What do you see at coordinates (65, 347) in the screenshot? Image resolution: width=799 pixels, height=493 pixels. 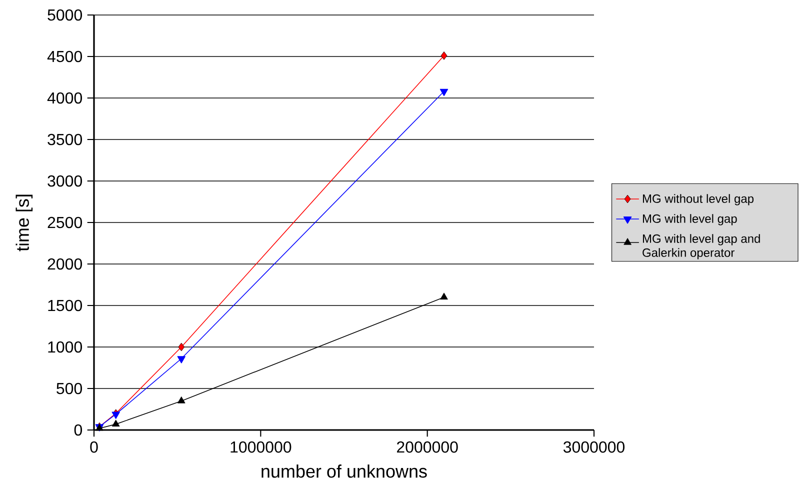 I see `y-tick-label: 1000` at bounding box center [65, 347].